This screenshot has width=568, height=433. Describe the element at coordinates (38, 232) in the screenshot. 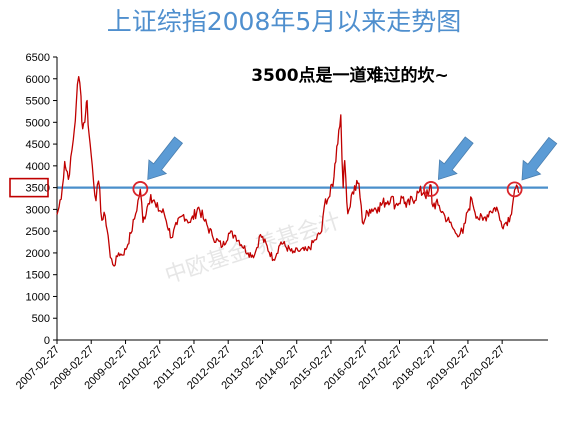

I see `y-tick-label: 2500` at that location.